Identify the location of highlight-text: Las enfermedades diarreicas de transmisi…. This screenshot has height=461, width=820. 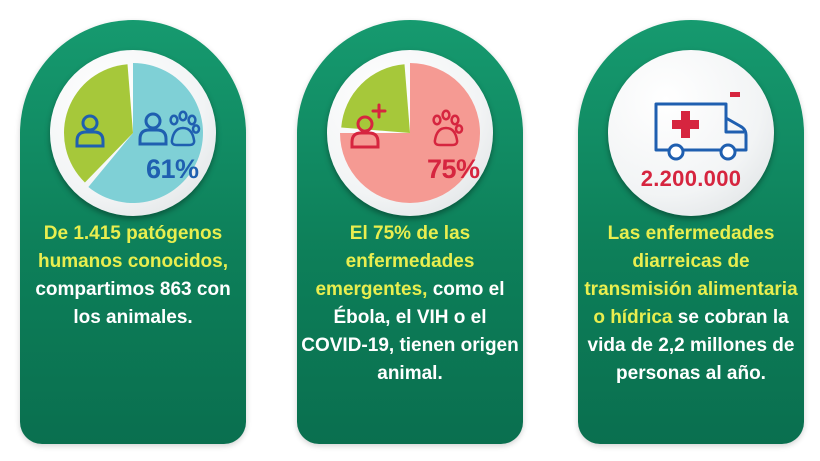
(691, 275).